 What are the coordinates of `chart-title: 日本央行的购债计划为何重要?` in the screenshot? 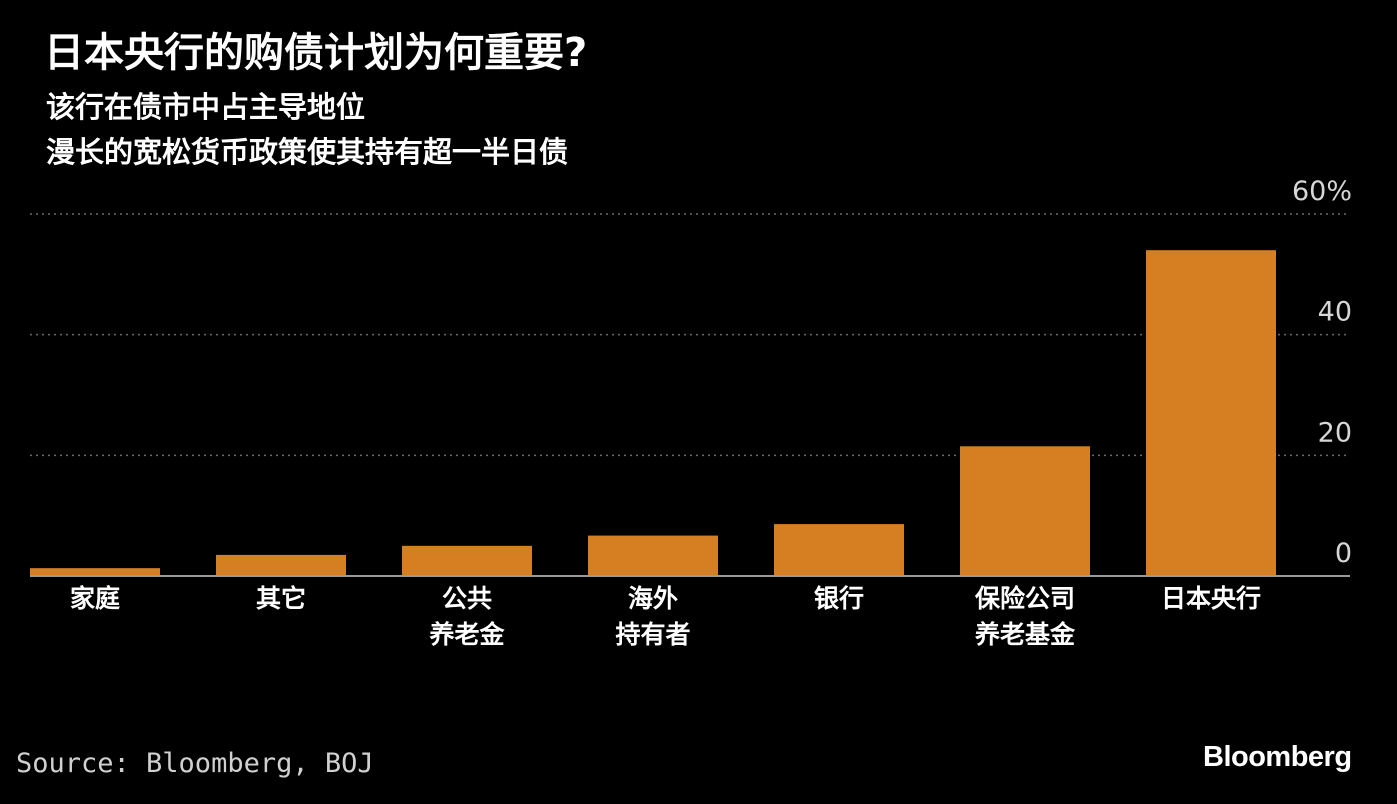 It's located at (316, 53).